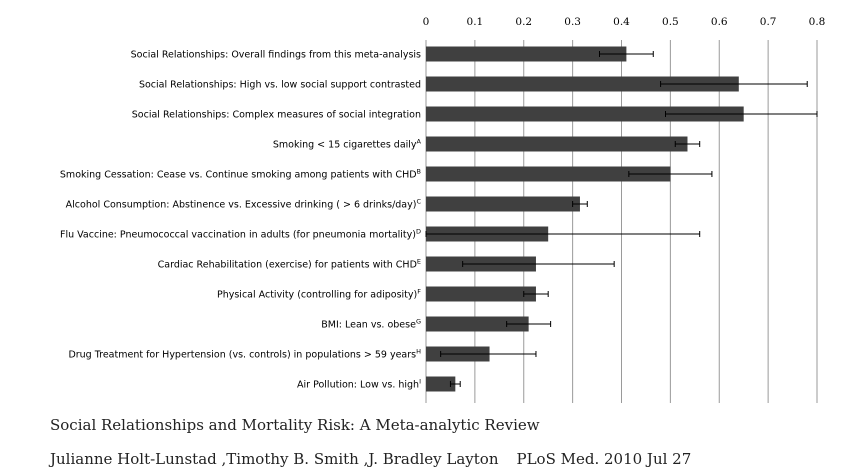 Image resolution: width=851 pixels, height=472 pixels. Describe the element at coordinates (768, 22) in the screenshot. I see `x-tick-label: 0.7` at that location.